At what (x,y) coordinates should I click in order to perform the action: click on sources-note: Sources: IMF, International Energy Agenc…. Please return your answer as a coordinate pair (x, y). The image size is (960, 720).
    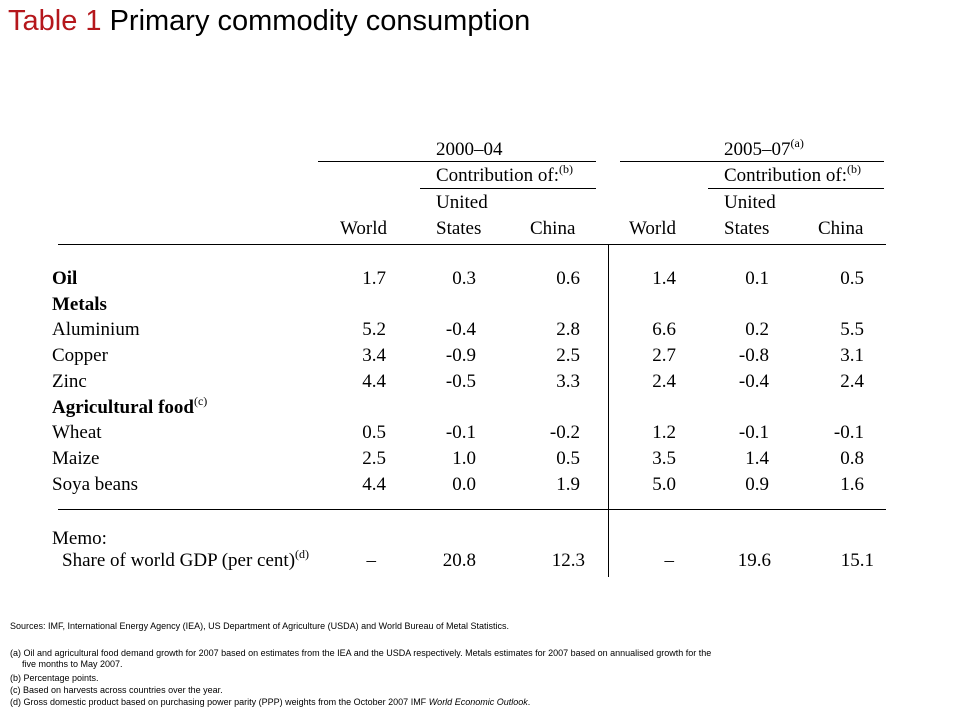
    Looking at the image, I should click on (260, 626).